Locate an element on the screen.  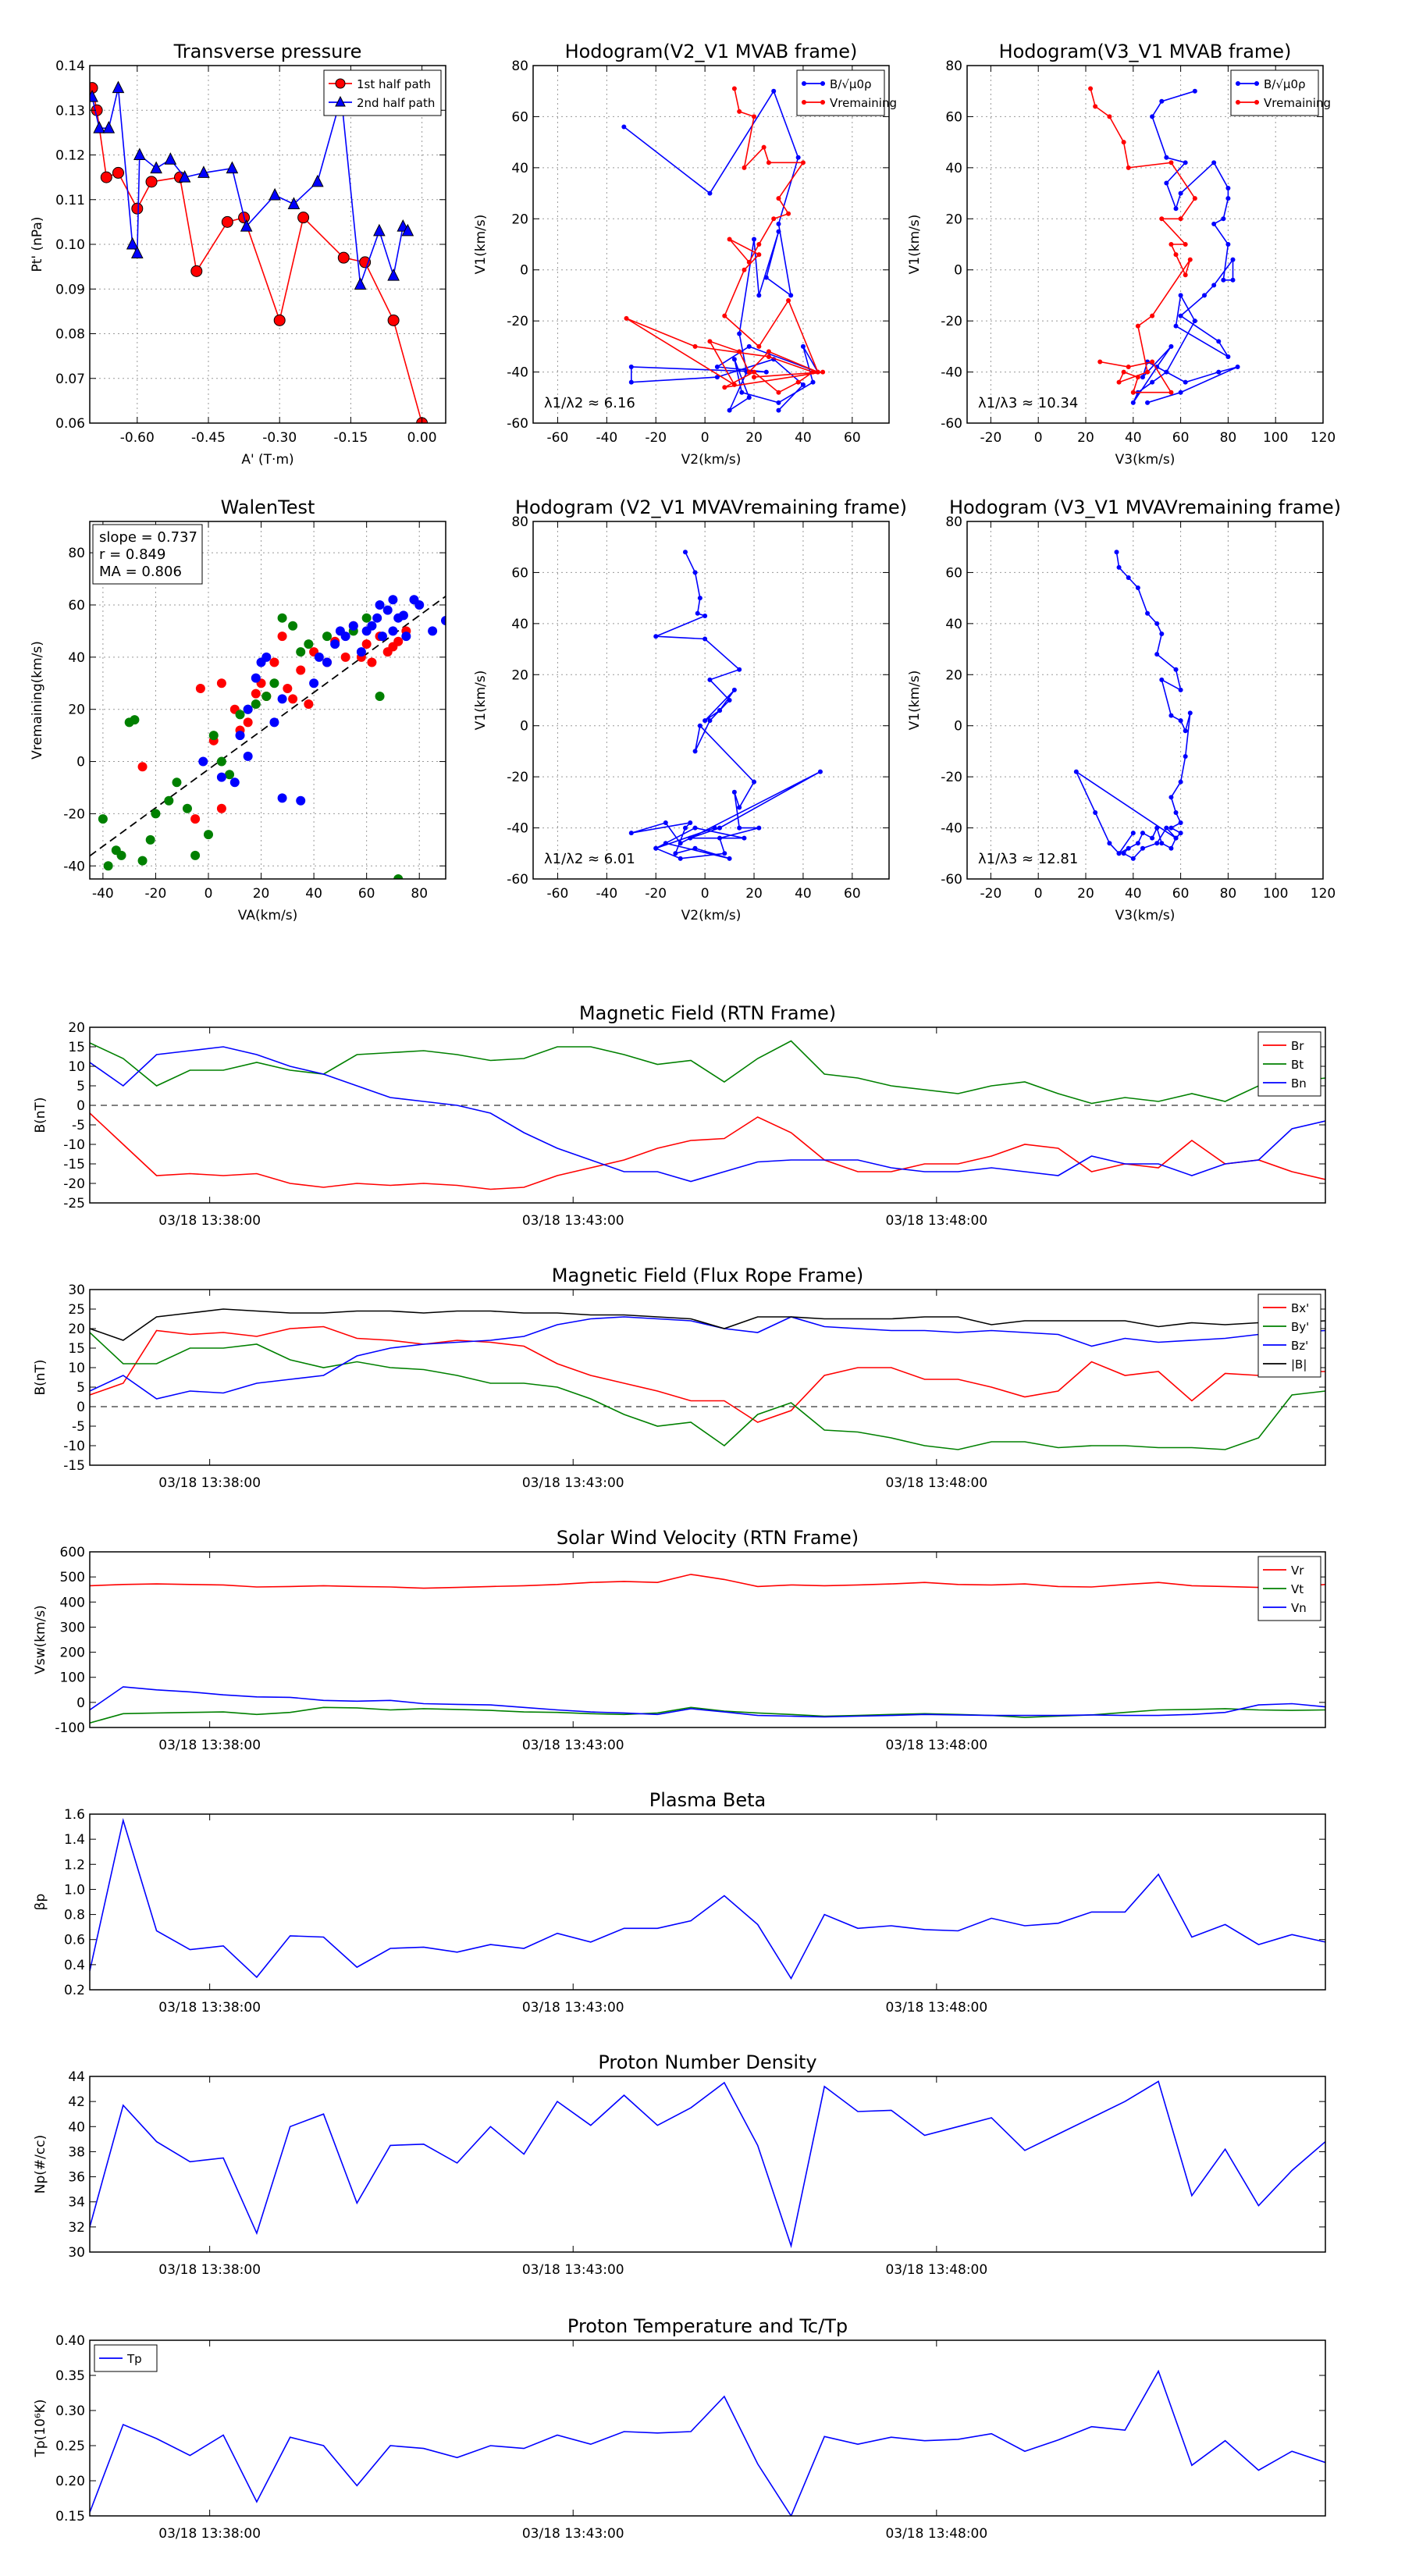
y-tick-label: 10 is located at coordinates (76, 1368).